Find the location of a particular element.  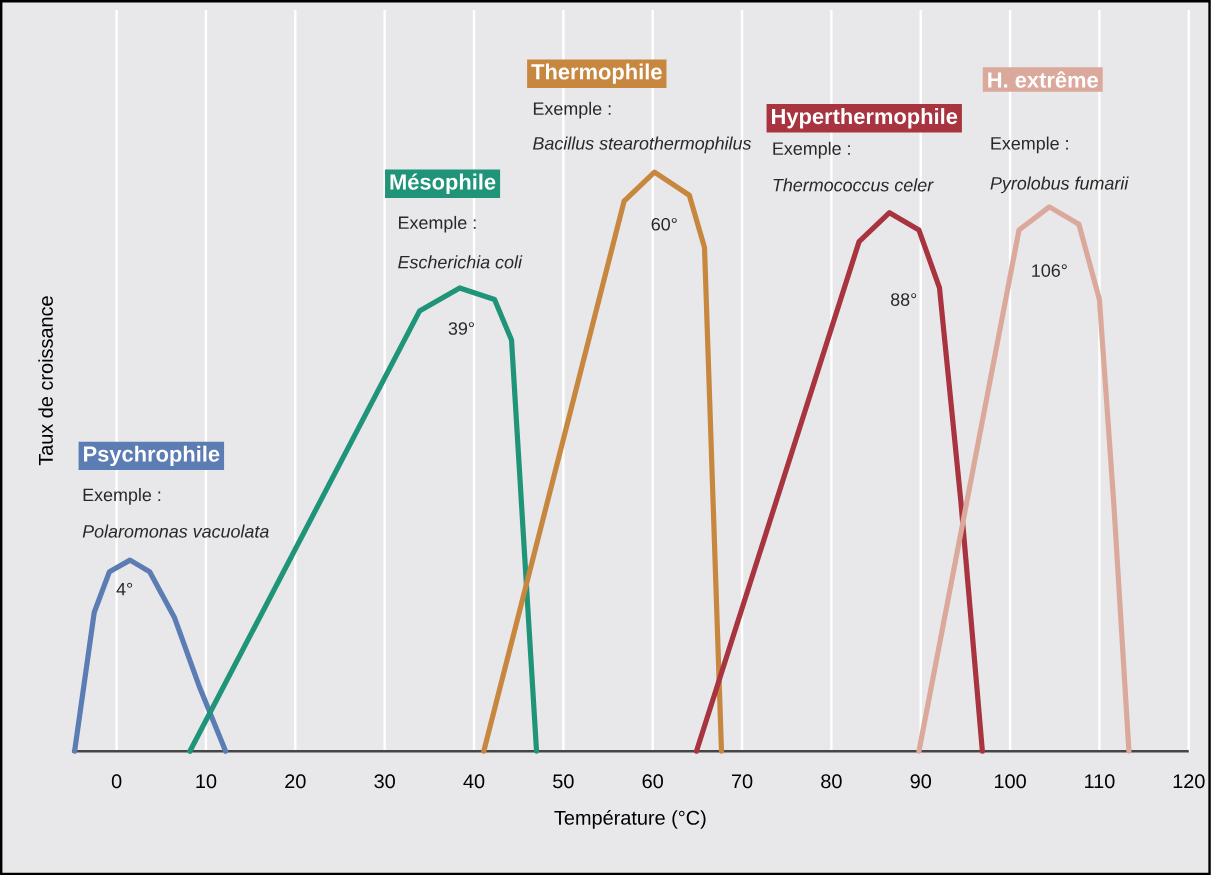

text: Thermophile is located at coordinates (596, 73).